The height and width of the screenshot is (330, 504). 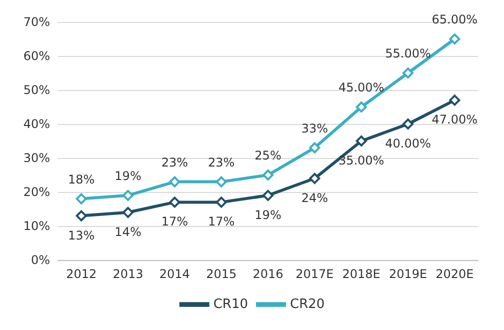 I want to click on y-tick-label: 60%, so click(x=36, y=56).